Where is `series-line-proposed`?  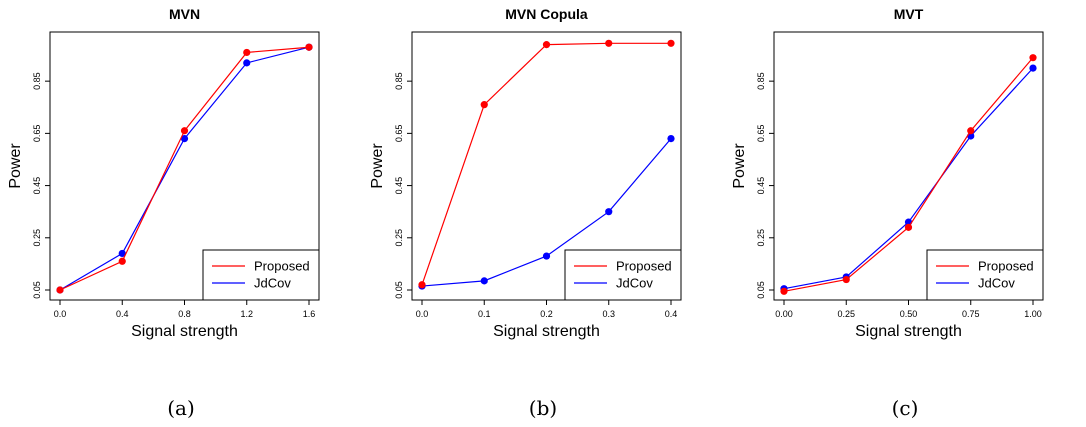 series-line-proposed is located at coordinates (546, 163).